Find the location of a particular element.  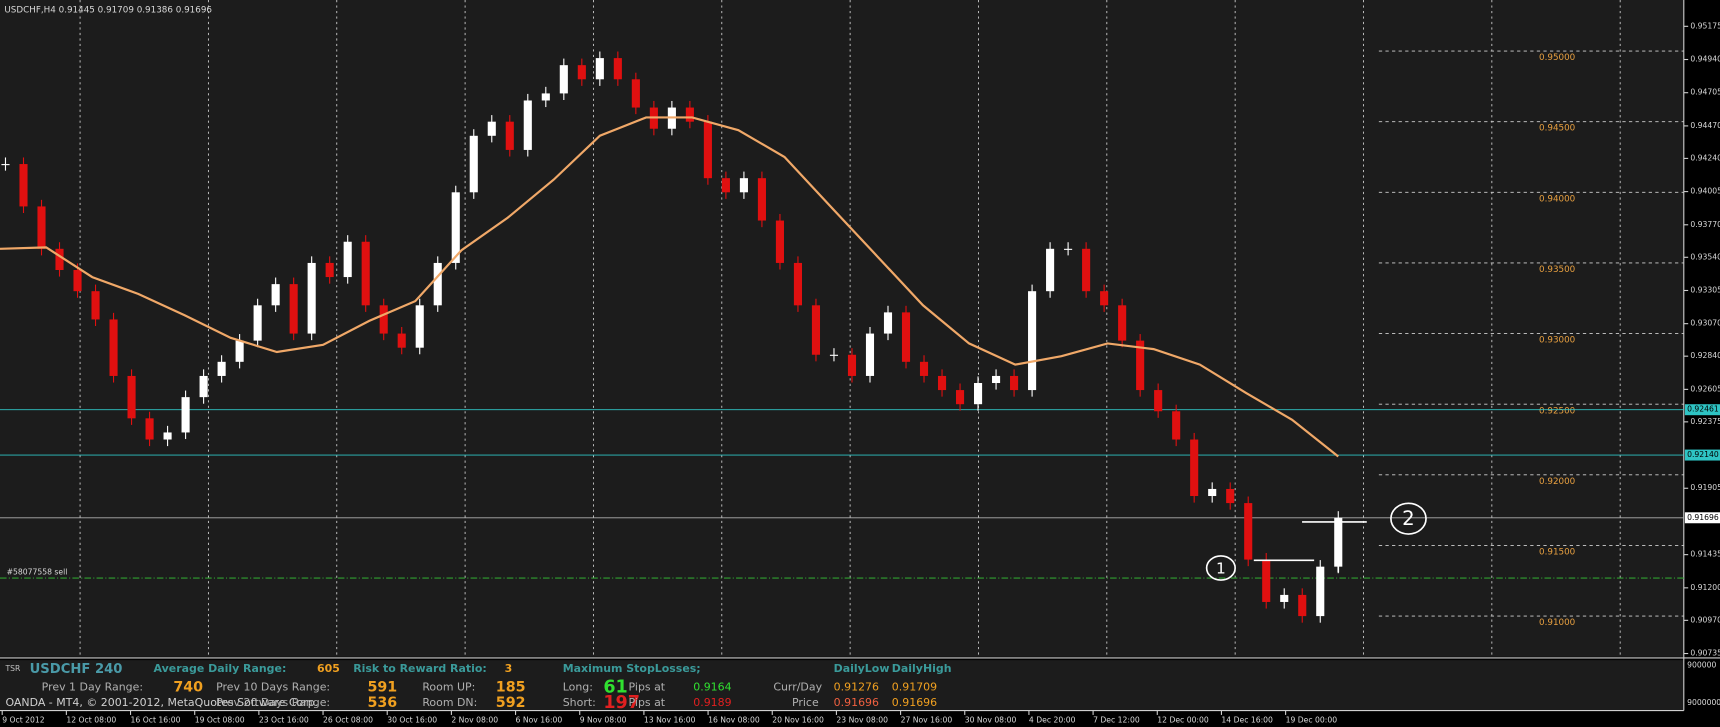

time-label: 16 Nov 08:00 is located at coordinates (734, 719).